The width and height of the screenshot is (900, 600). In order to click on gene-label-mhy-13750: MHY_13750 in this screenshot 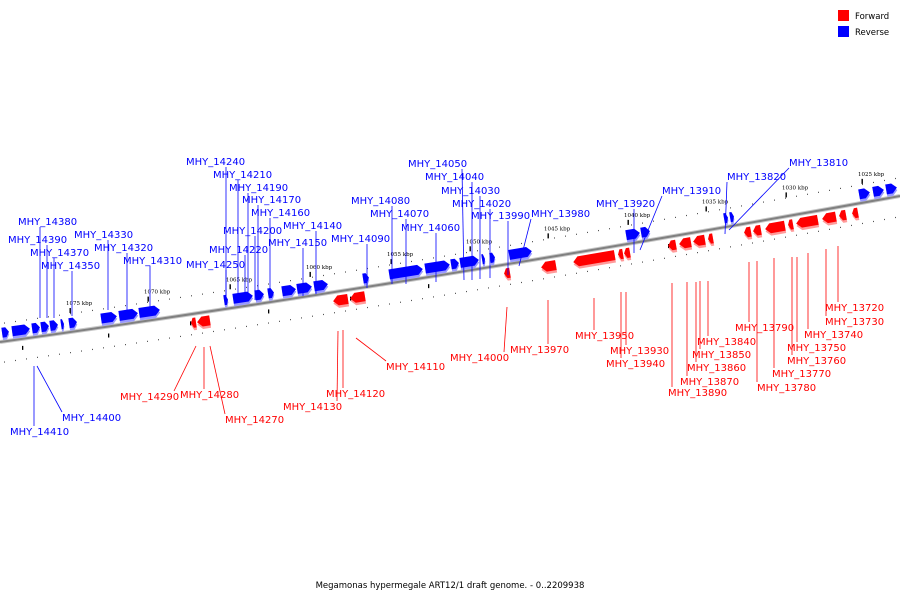, I will do `click(816, 348)`.